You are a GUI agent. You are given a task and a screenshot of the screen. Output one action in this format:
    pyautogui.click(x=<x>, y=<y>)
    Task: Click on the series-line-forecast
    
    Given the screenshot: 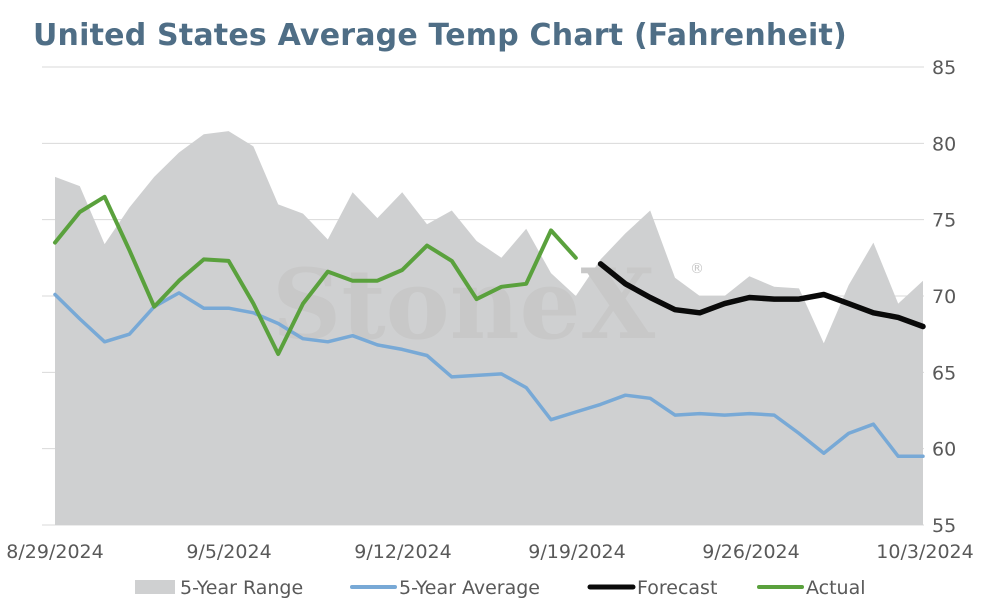 What is the action you would take?
    pyautogui.click(x=761, y=295)
    